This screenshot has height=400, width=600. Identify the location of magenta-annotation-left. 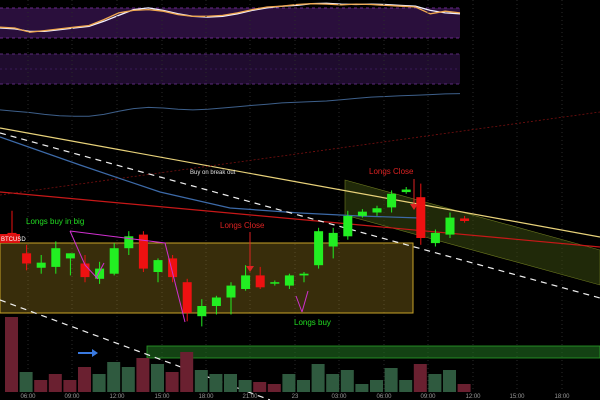
(84, 255).